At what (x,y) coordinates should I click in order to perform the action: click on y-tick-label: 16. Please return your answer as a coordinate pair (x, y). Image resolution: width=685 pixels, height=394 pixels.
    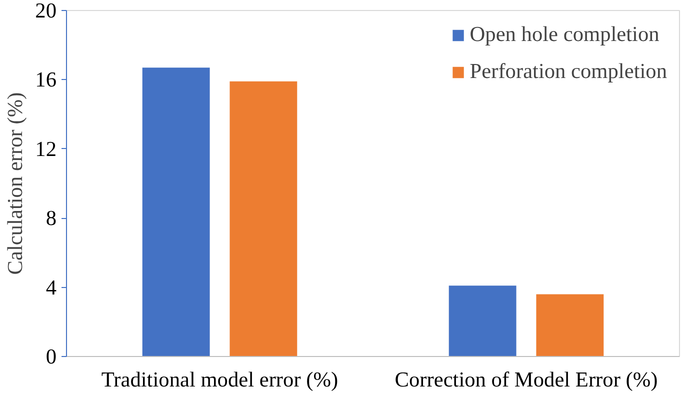
    Looking at the image, I should click on (46, 80).